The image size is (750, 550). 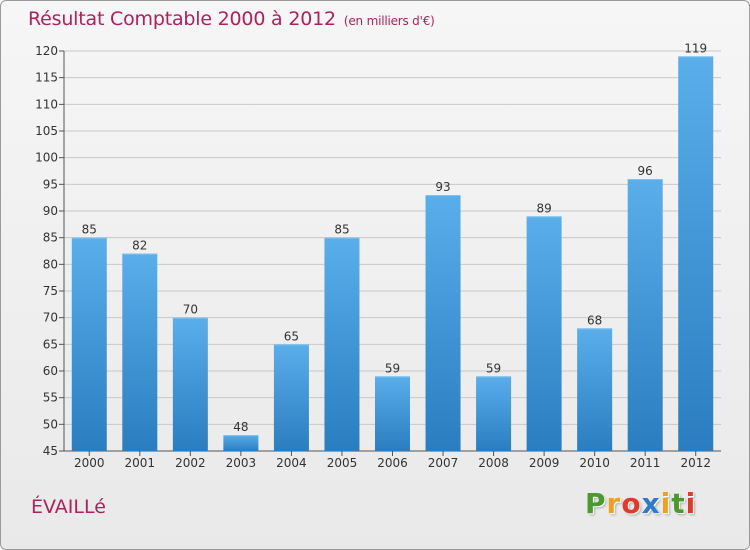 What do you see at coordinates (50, 211) in the screenshot?
I see `y-tick-label: 90` at bounding box center [50, 211].